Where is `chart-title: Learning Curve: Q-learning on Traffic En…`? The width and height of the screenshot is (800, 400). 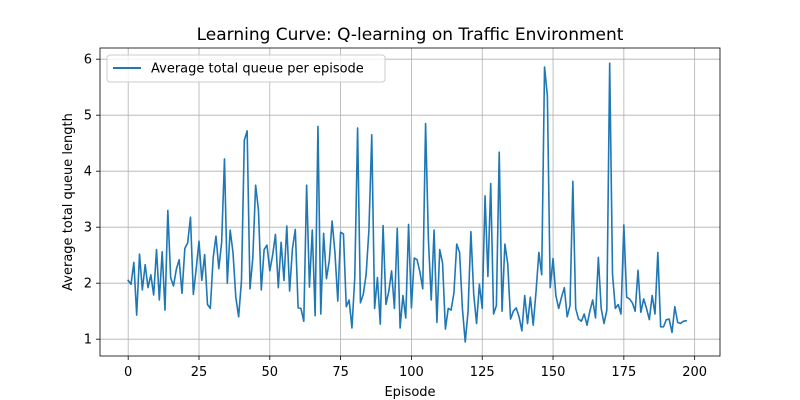
chart-title: Learning Curve: Q-learning on Traffic En… is located at coordinates (410, 35).